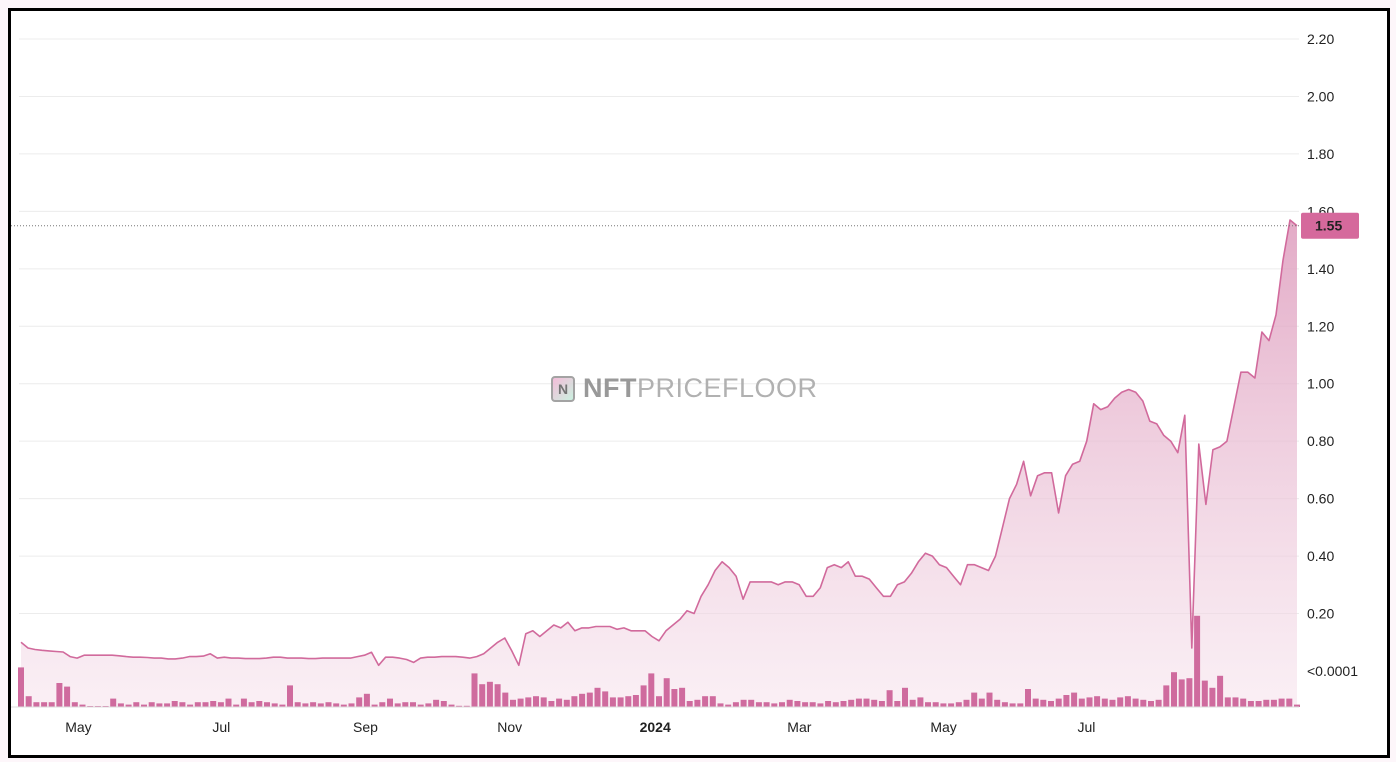 Image resolution: width=1396 pixels, height=762 pixels. I want to click on nftpricefloor-watermark: N NFTPRICEFLOOR, so click(684, 388).